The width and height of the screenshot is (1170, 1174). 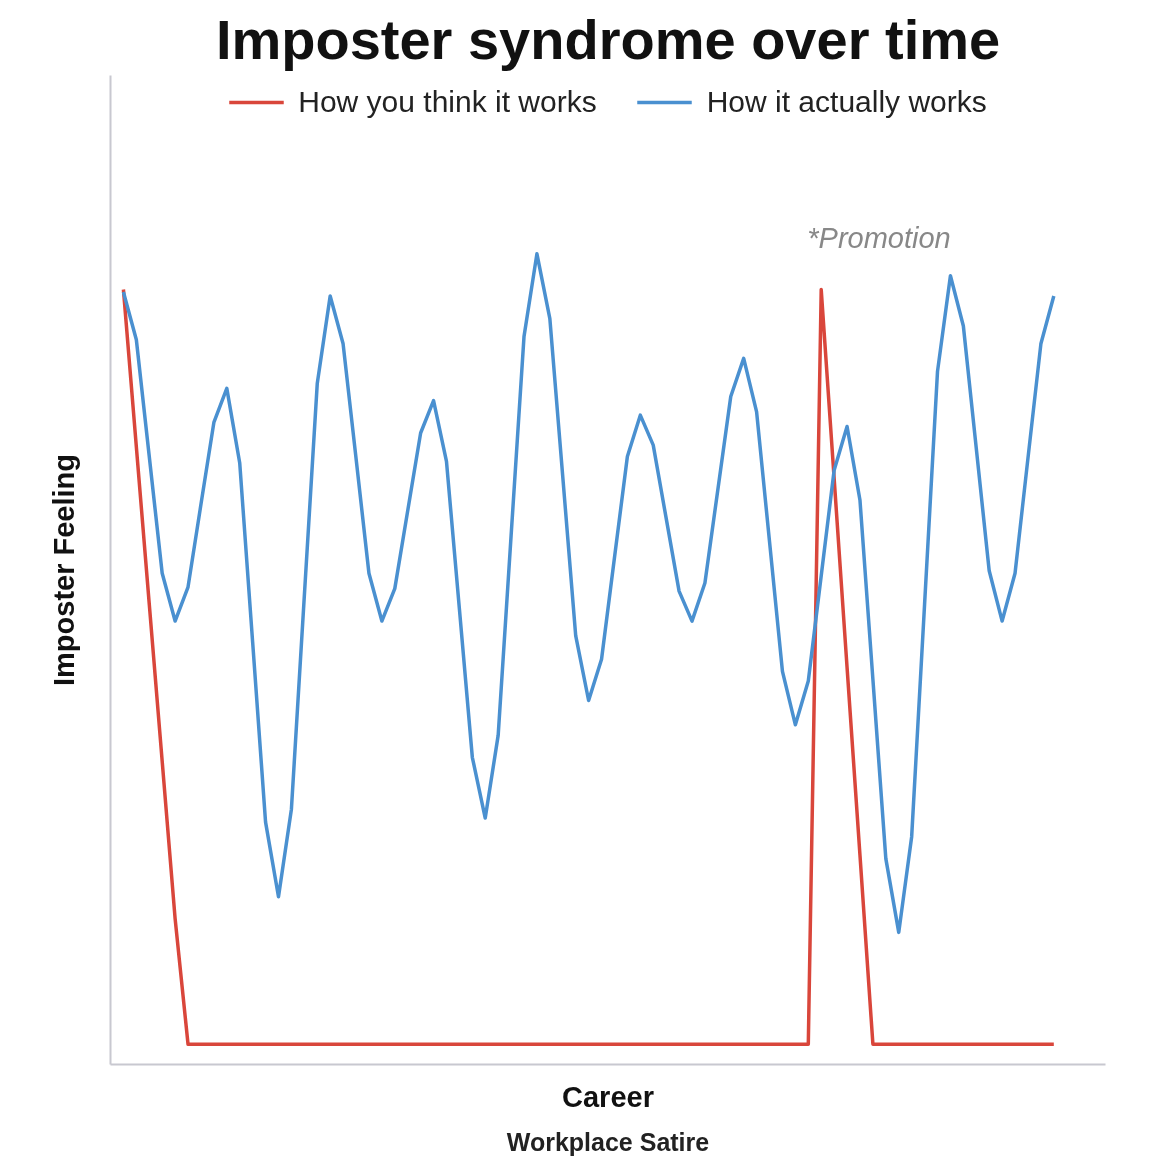 I want to click on annotation: *Promotion, so click(x=879, y=237).